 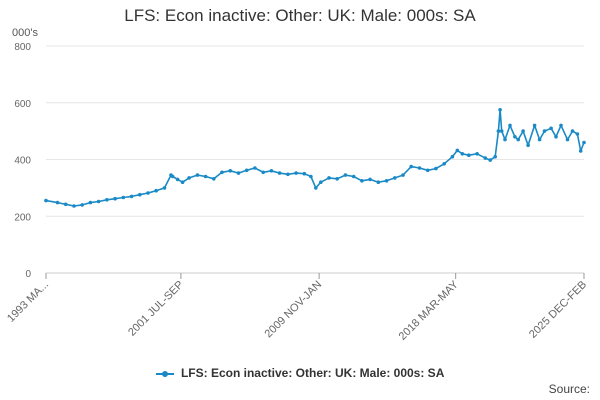 What do you see at coordinates (558, 310) in the screenshot?
I see `x-tick-label: 2025 DEC-FEB` at bounding box center [558, 310].